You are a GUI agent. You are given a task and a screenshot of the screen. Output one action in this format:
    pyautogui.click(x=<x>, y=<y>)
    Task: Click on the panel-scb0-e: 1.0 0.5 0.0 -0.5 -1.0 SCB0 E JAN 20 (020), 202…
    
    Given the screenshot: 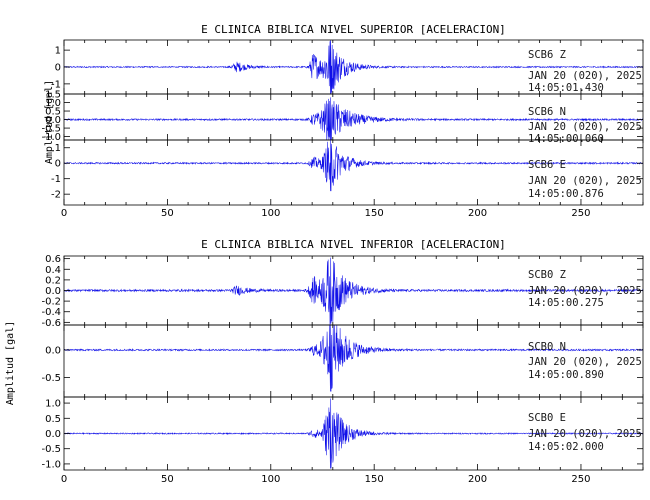 What is the action you would take?
    pyautogui.click(x=342, y=433)
    